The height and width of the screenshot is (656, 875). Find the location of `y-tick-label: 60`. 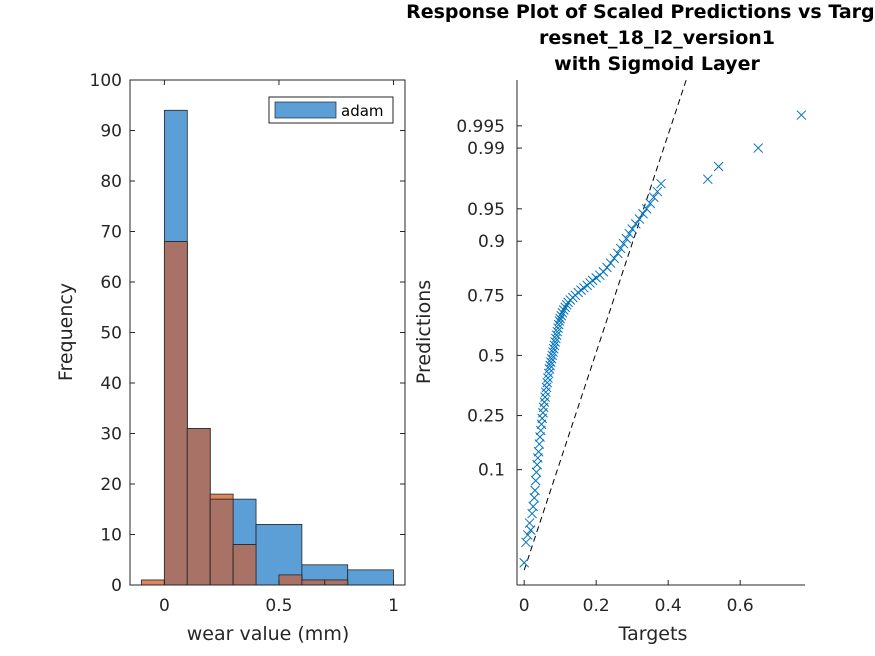

y-tick-label: 60 is located at coordinates (111, 283).